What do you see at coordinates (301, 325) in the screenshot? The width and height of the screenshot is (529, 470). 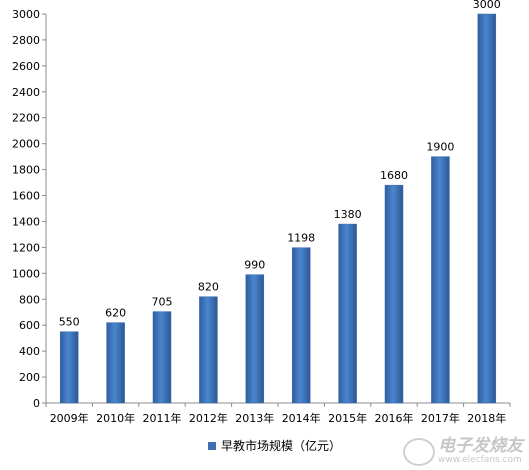 I see `bar-2014年` at bounding box center [301, 325].